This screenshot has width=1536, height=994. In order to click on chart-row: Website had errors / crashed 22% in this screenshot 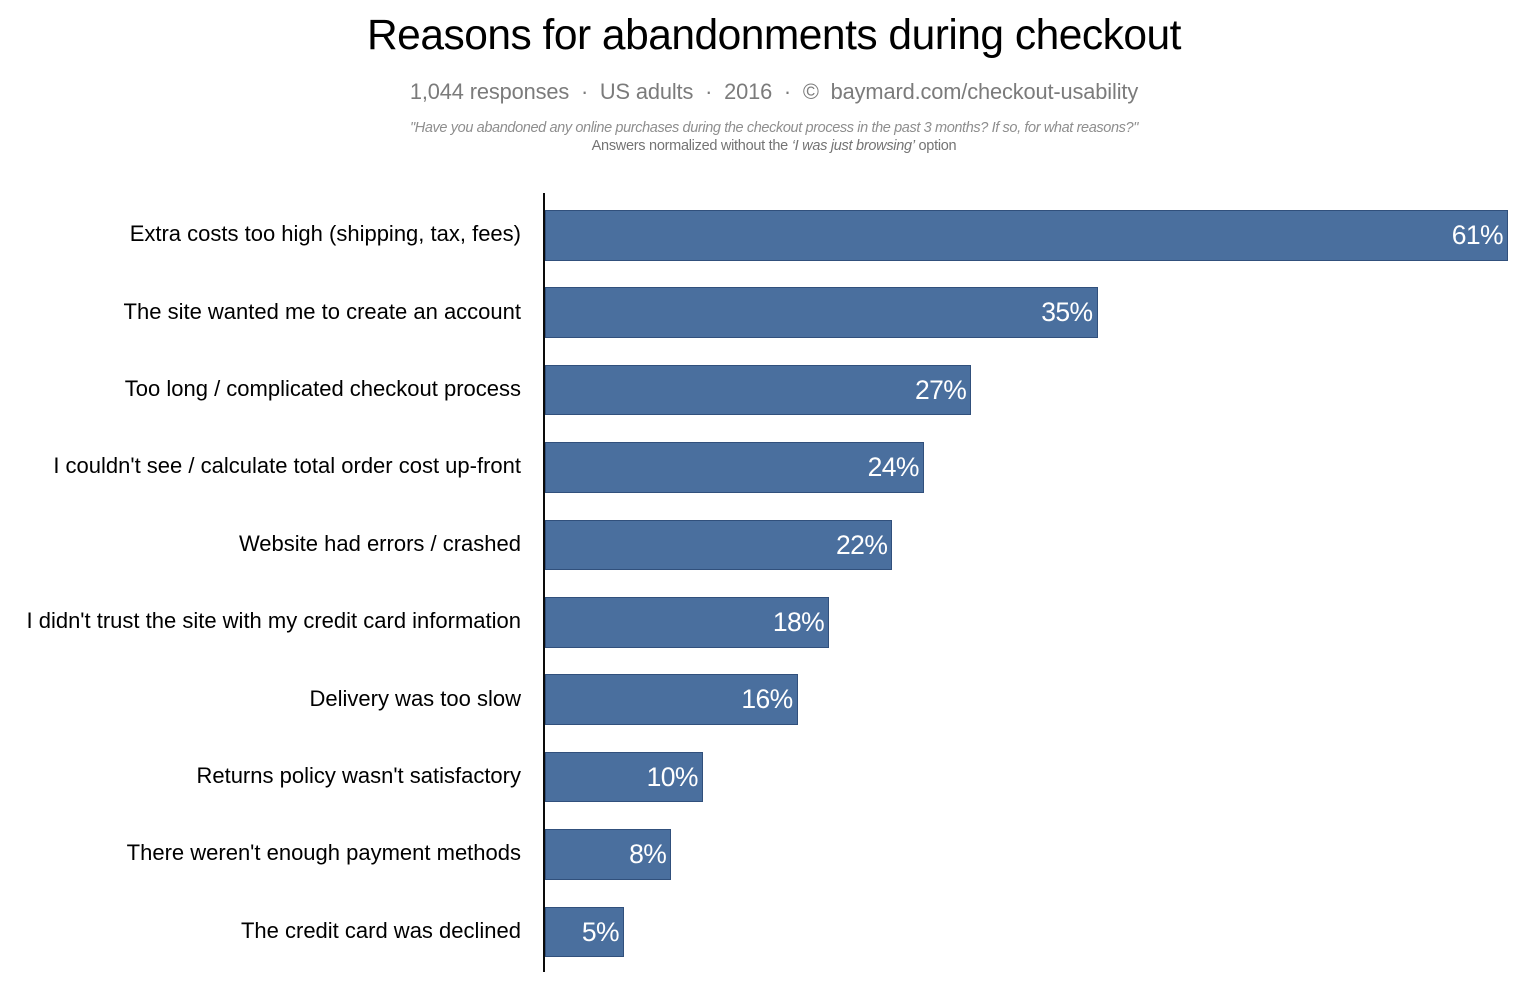, I will do `click(768, 545)`.